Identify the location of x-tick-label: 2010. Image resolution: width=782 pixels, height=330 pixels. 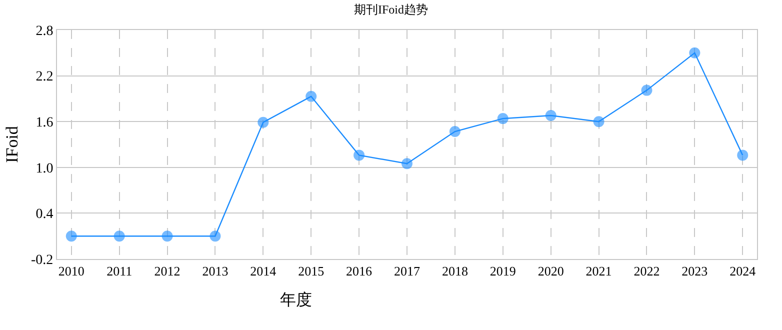
(71, 271).